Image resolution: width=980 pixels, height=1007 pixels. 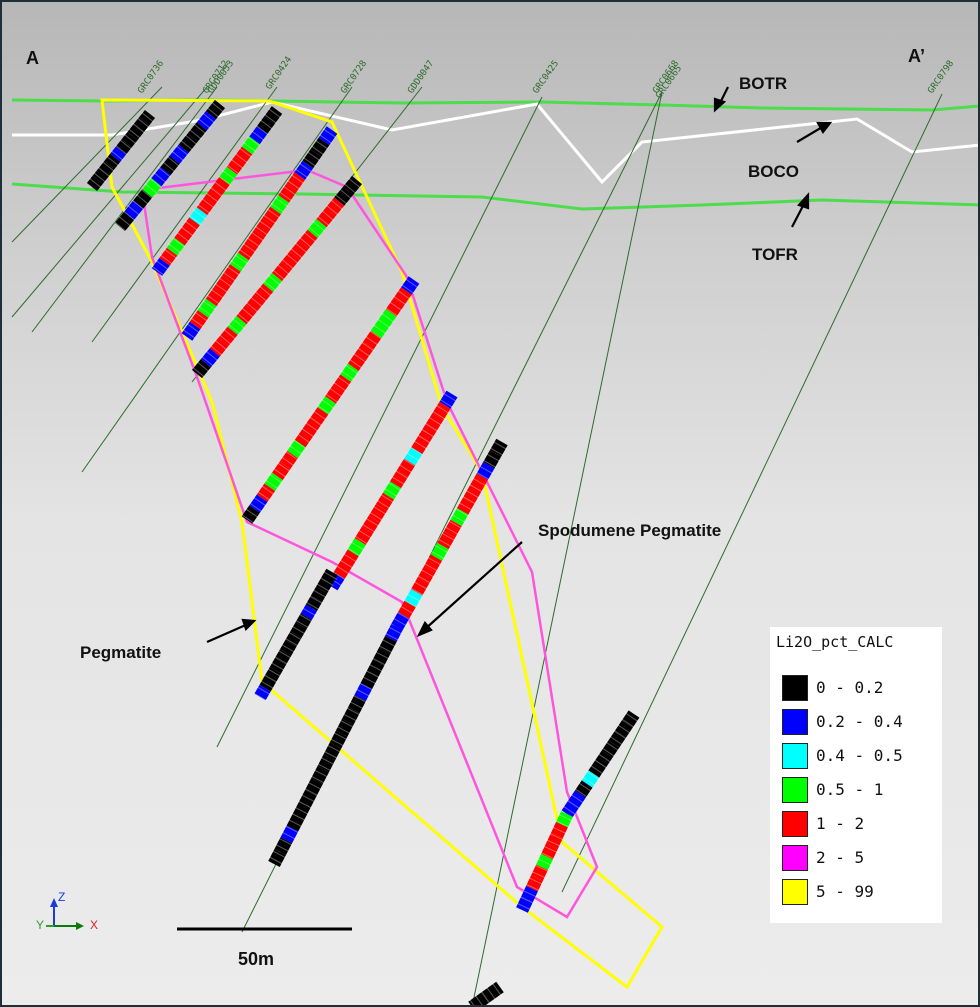 What do you see at coordinates (859, 755) in the screenshot?
I see `legend-range: 0.4 - 0.5` at bounding box center [859, 755].